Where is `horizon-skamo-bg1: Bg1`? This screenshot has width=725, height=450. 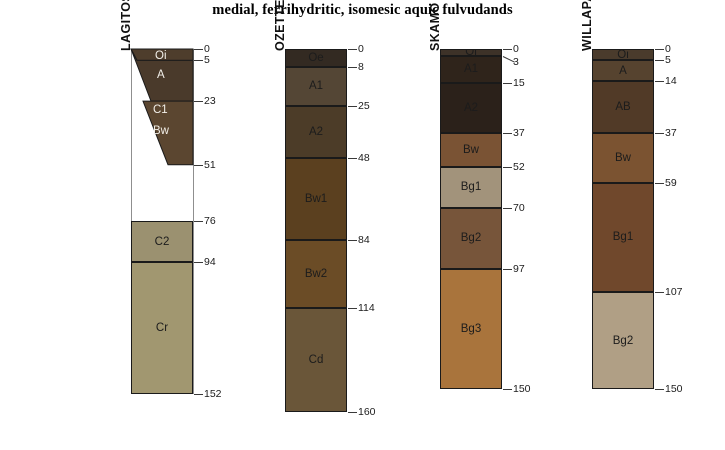
horizon-skamo-bg1: Bg1 is located at coordinates (471, 187).